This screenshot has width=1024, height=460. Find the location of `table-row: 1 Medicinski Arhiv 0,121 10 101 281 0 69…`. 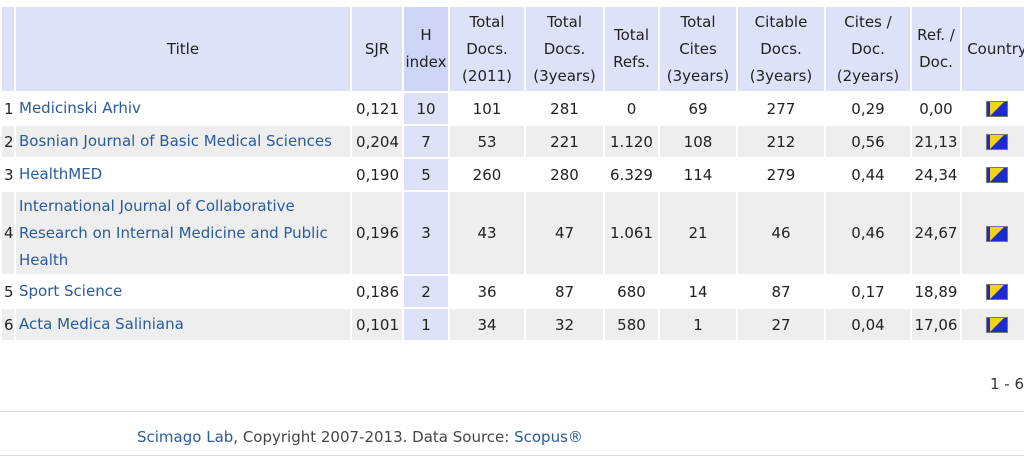

table-row: 1 Medicinski Arhiv 0,121 10 101 281 0 69… is located at coordinates (513, 108).